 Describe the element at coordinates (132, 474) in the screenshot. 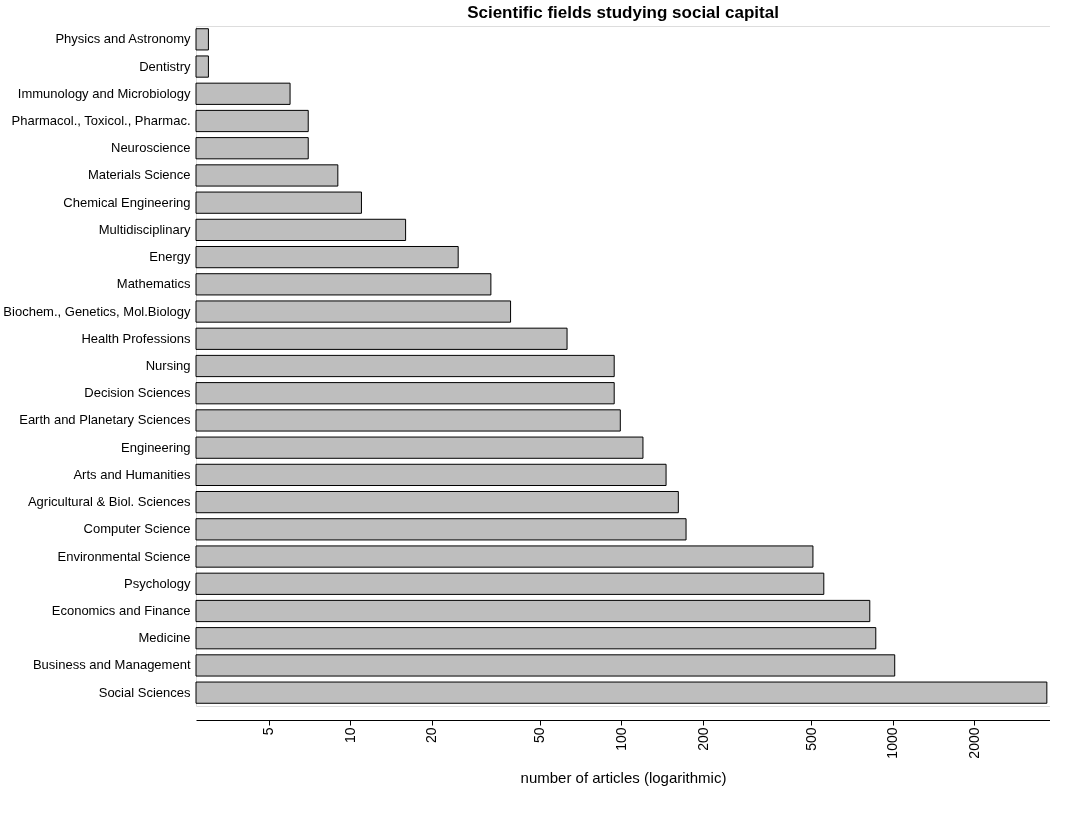

I see `y-tick-label: Arts and Humanities` at that location.